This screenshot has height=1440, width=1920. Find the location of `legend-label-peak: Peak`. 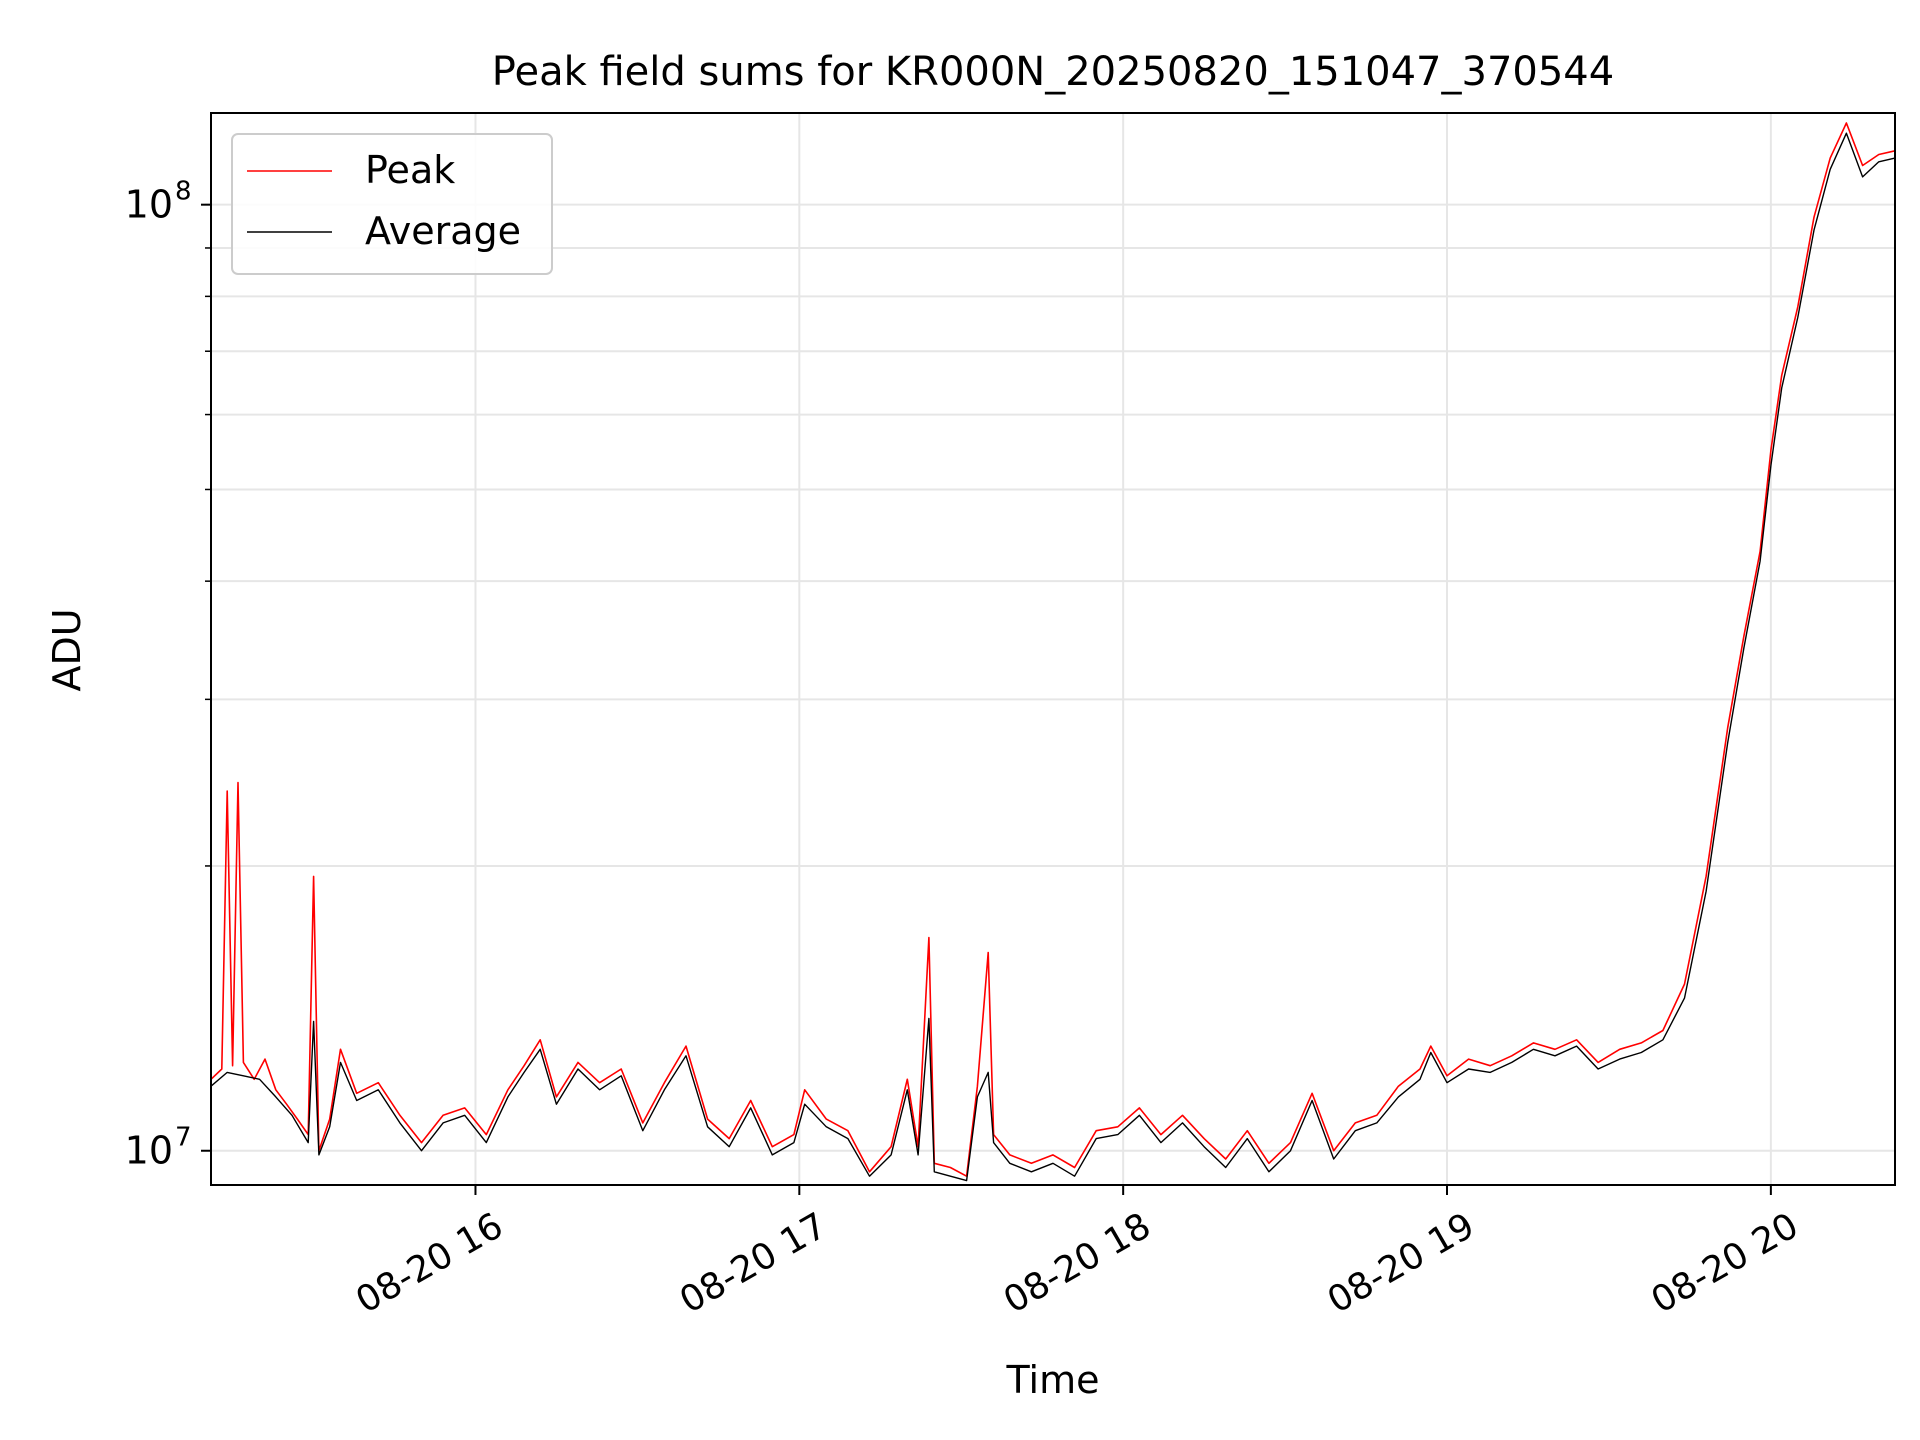

legend-label-peak: Peak is located at coordinates (410, 170).